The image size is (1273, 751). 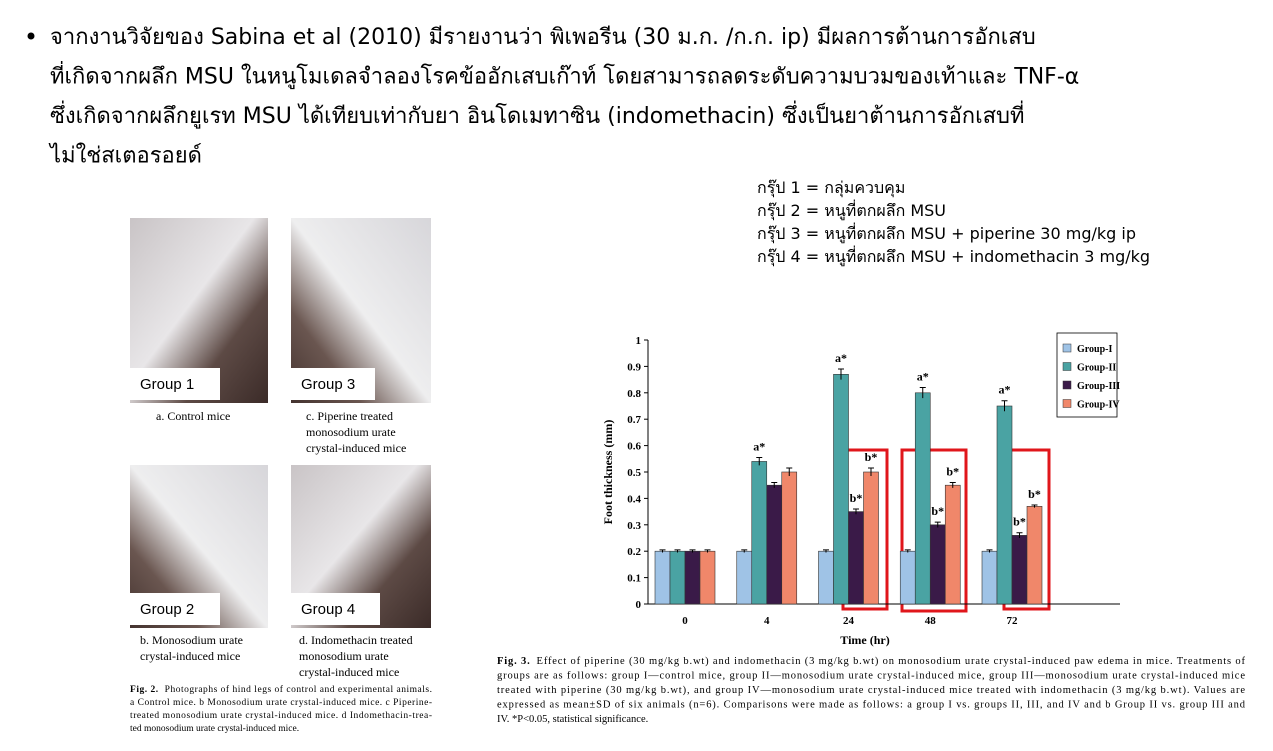 I want to click on legend-line: กรุ๊ป 1 = กลุ่มควบคุม, so click(x=831, y=188).